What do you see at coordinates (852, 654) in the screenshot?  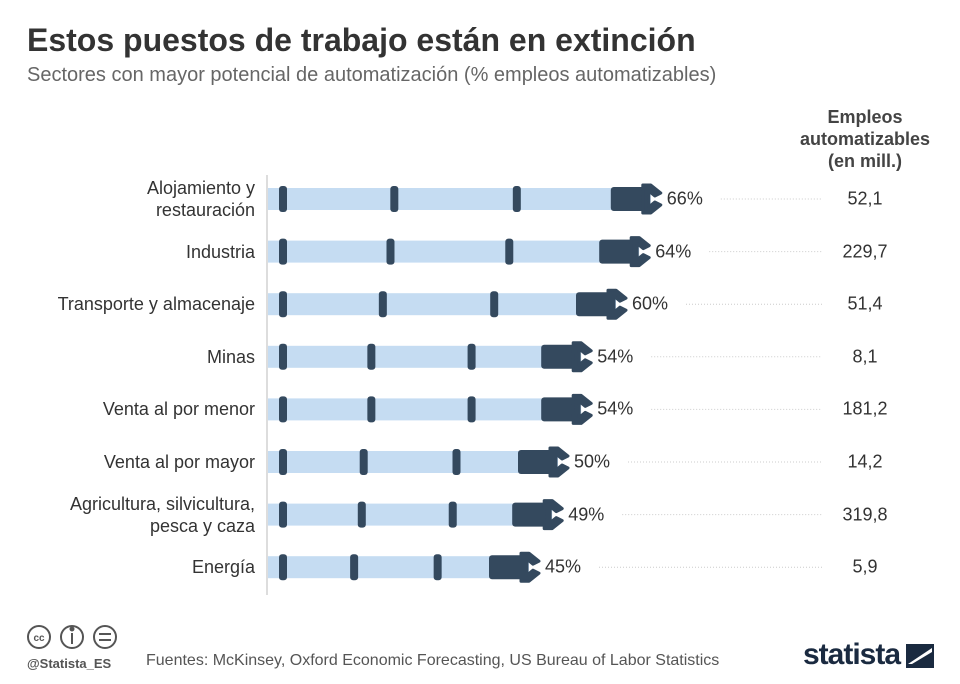 I see `brand: statista` at bounding box center [852, 654].